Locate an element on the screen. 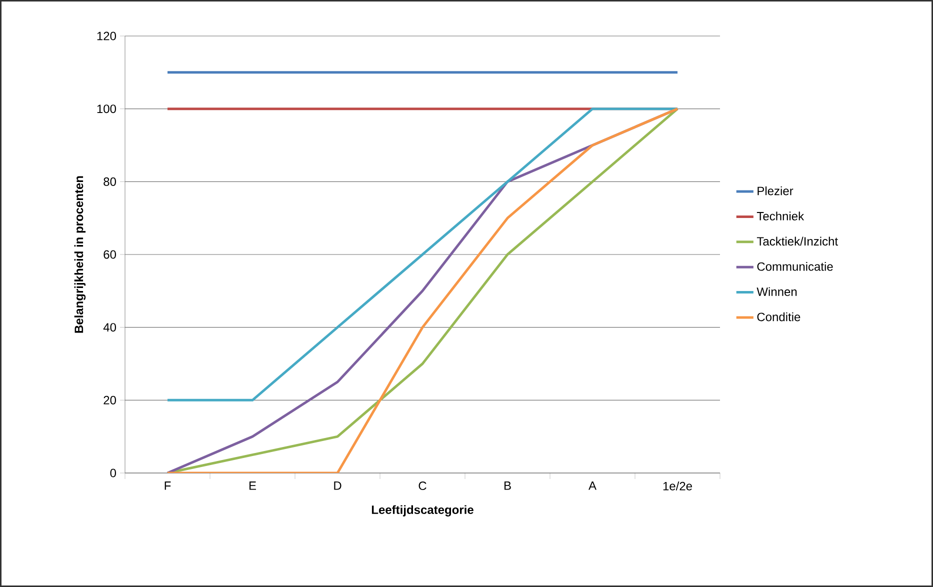  x-tick-label: F is located at coordinates (167, 486).